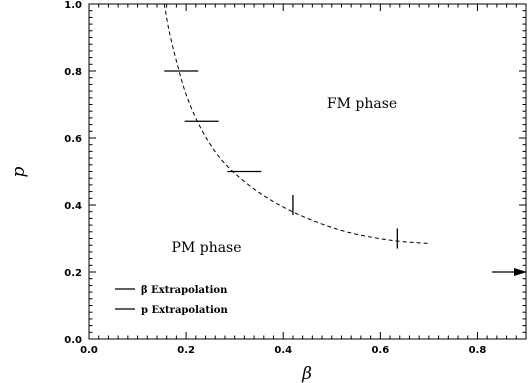 The width and height of the screenshot is (529, 383). I want to click on x-tick-label: 0.6, so click(380, 350).